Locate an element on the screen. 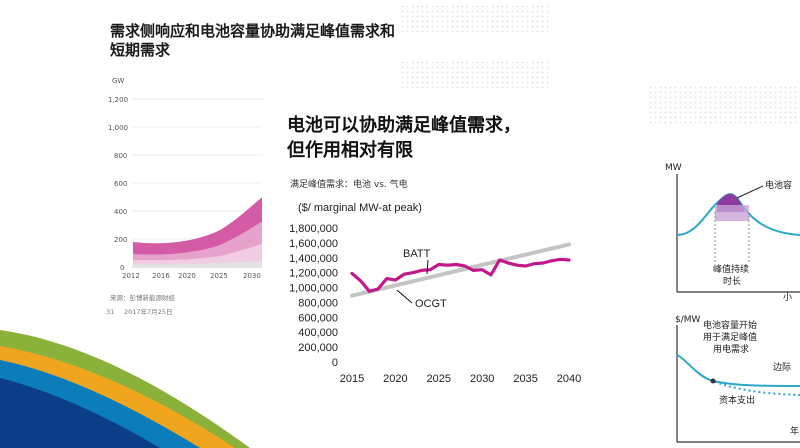 The image size is (800, 448). main-title-line-1: 电池可以协助满足峰值需求， is located at coordinates (404, 125).